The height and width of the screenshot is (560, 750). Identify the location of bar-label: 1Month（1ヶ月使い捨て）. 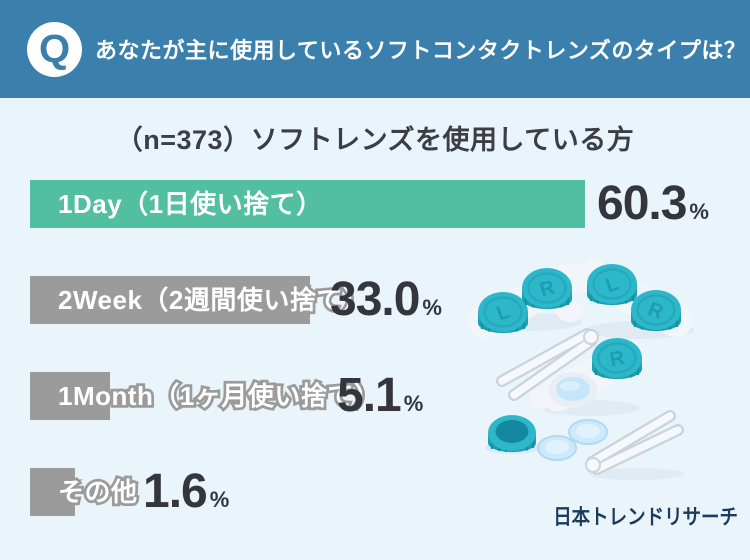
(218, 396).